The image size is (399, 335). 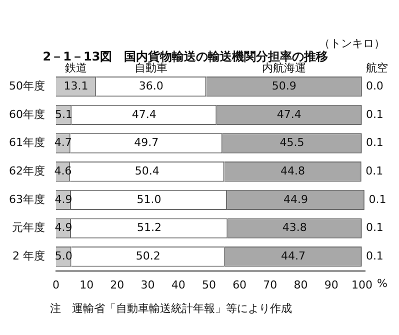 I want to click on y-tick-label: 61年度, so click(x=26, y=143).